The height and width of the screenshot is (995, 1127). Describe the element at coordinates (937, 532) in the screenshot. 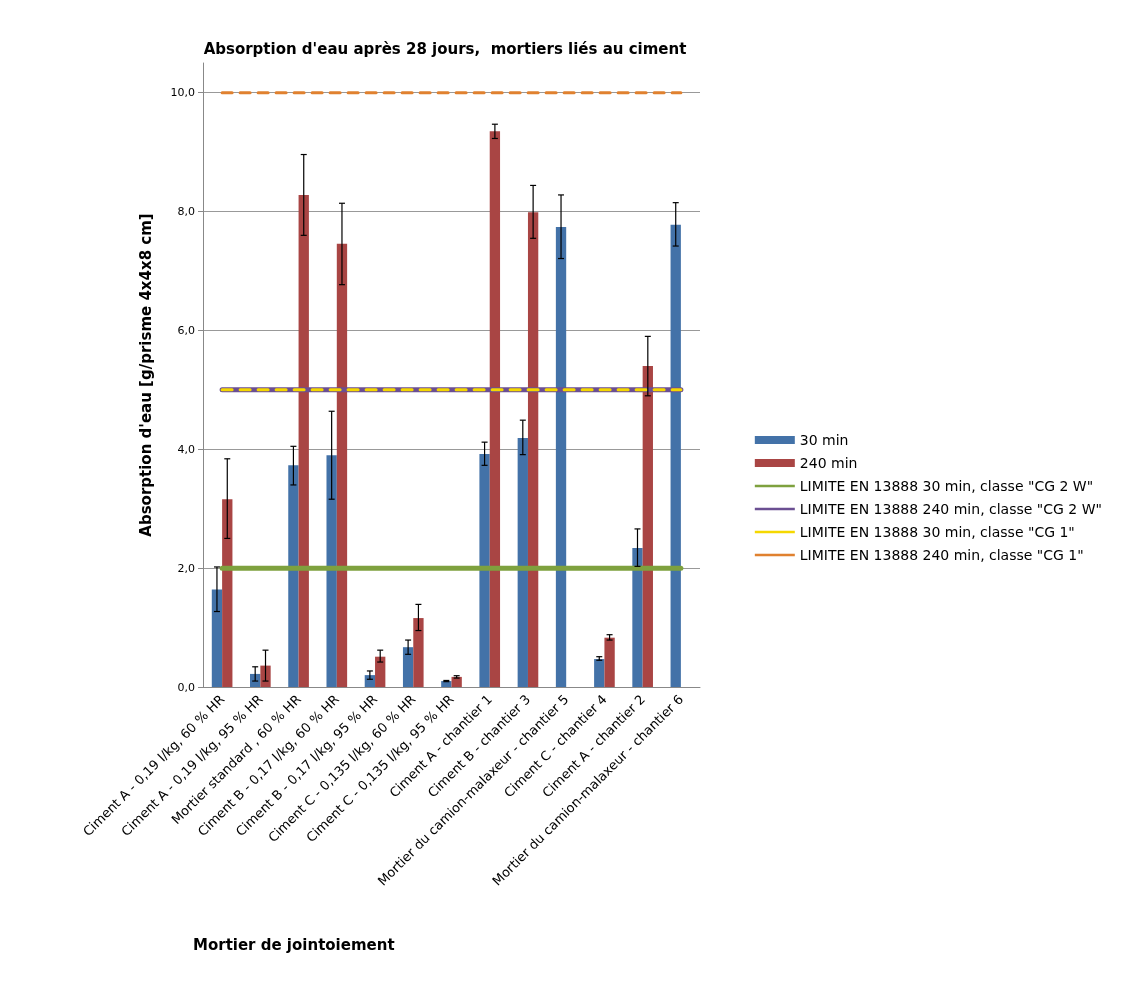

I see `legend-label: LIMITE EN 13888 30 min, classe "CG 1"` at that location.